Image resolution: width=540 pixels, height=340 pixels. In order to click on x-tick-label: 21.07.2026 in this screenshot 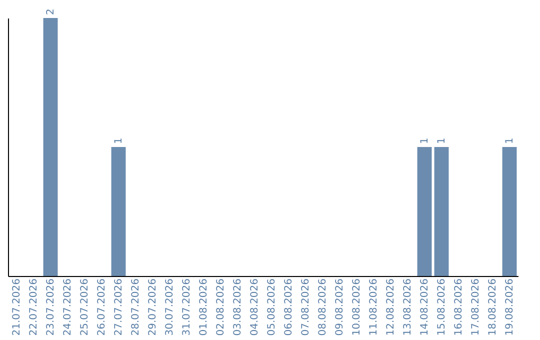, I will do `click(17, 307)`.